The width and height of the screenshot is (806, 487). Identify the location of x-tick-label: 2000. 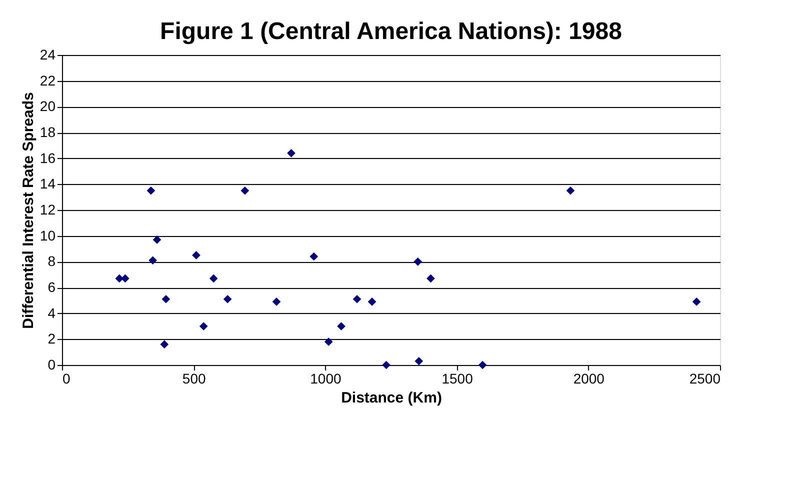
(589, 378).